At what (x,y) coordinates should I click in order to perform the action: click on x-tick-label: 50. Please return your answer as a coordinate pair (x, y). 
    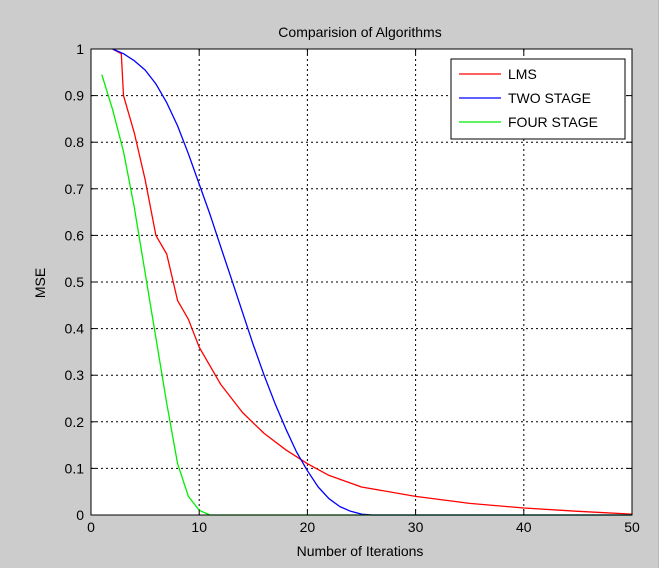
    Looking at the image, I should click on (632, 527).